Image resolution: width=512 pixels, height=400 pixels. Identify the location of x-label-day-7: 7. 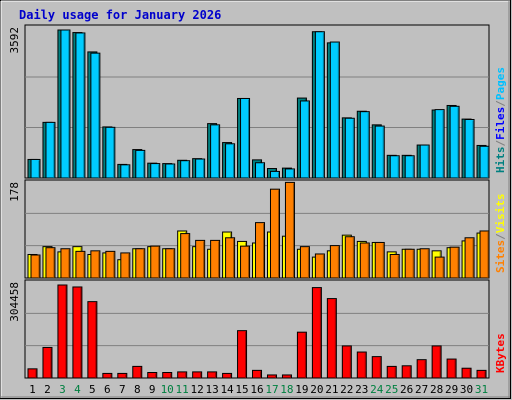
(122, 389).